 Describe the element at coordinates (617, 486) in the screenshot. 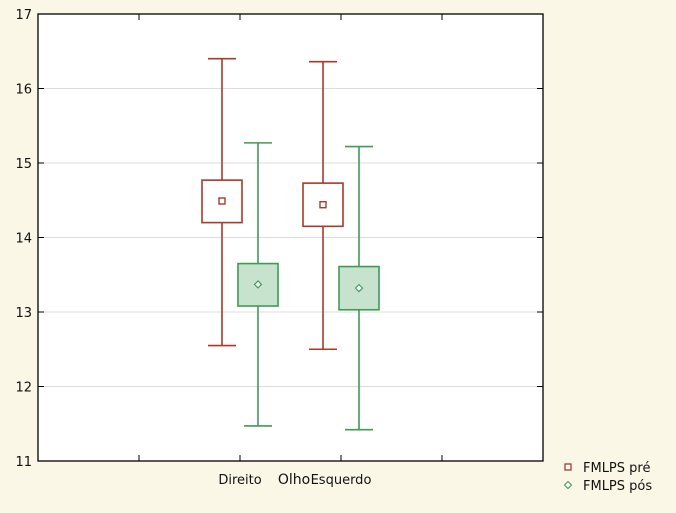

I see `legend-label: FMLPS pós` at that location.